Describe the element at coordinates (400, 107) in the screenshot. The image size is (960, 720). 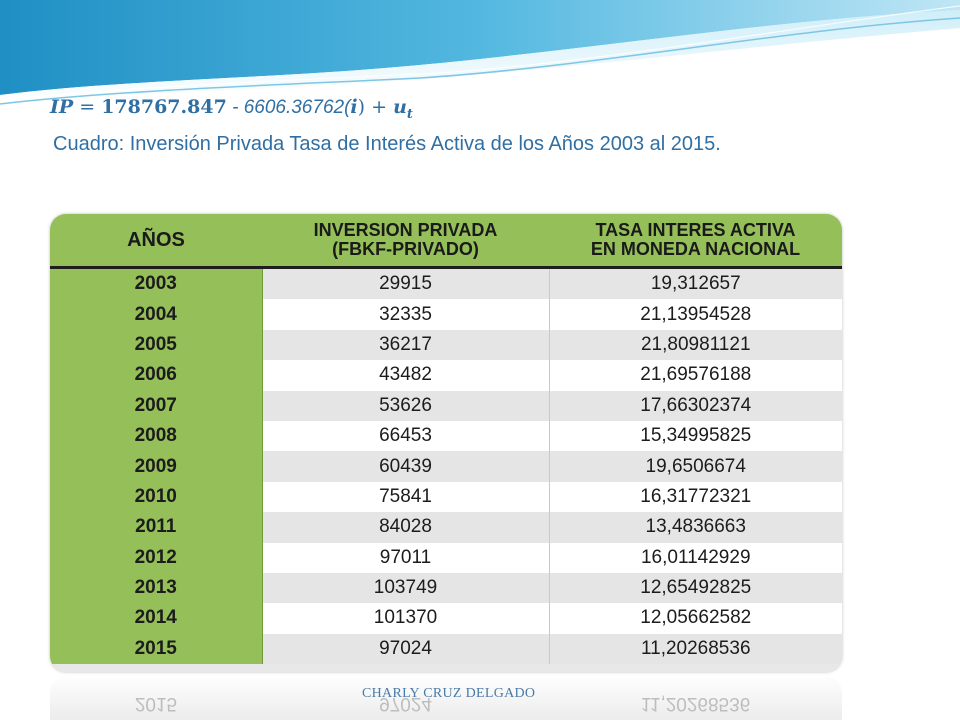
I see `equation-error-term: u` at that location.